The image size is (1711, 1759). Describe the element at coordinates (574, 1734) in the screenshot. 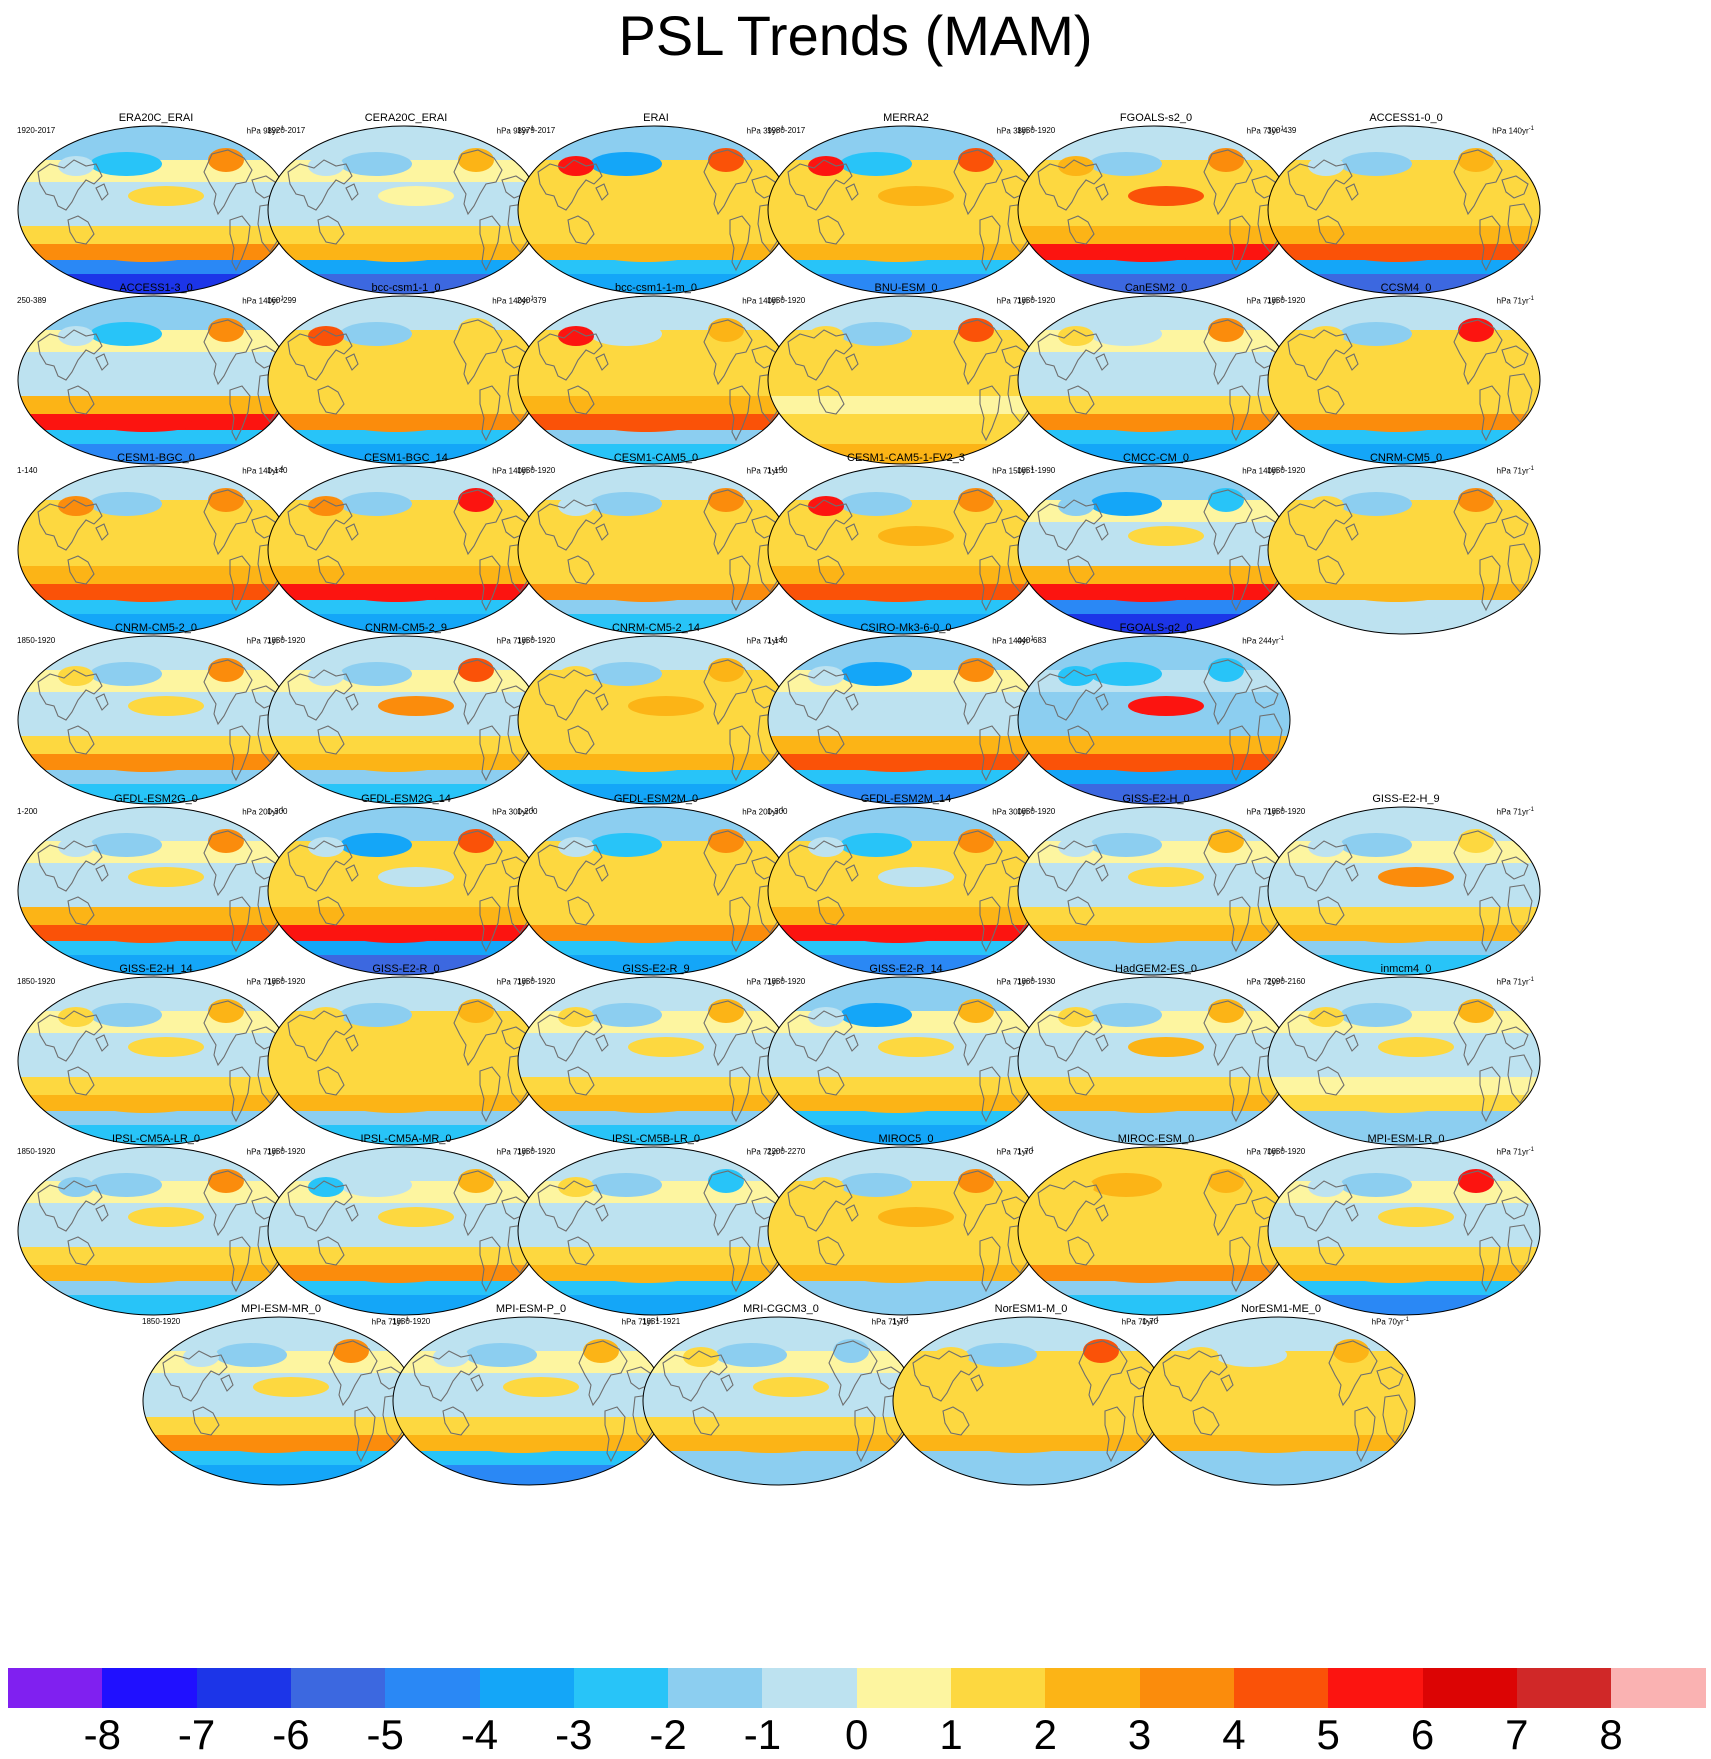

I see `colorbar-tick-label: -3` at that location.